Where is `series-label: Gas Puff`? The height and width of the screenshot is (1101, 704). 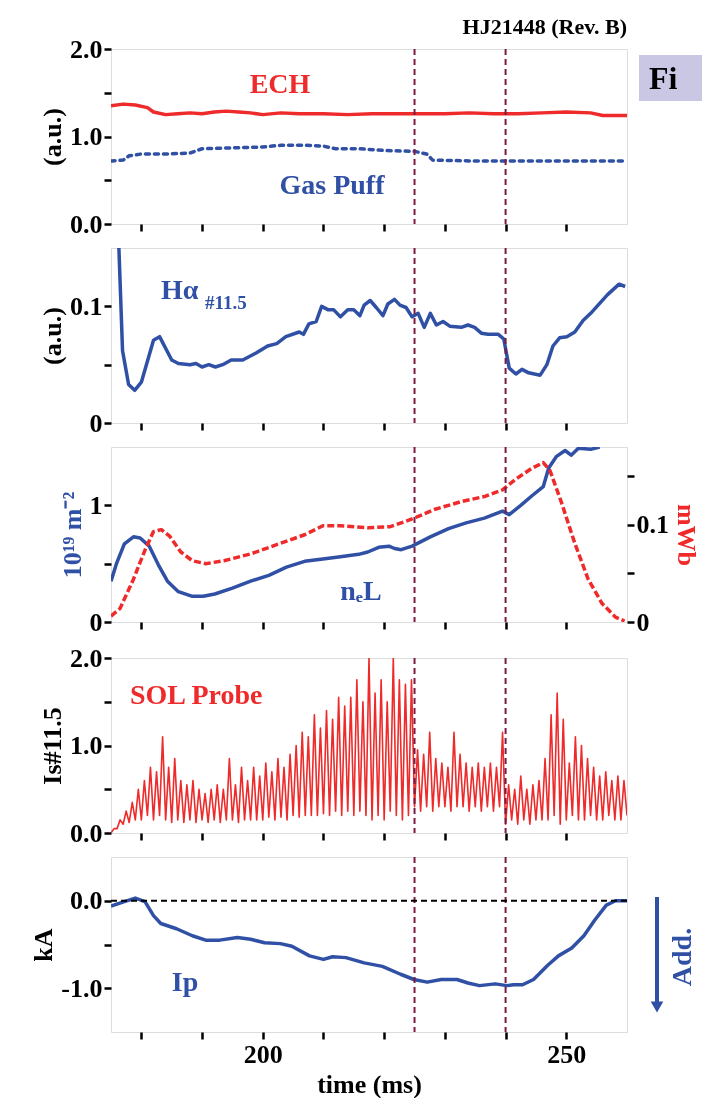
series-label: Gas Puff is located at coordinates (332, 184).